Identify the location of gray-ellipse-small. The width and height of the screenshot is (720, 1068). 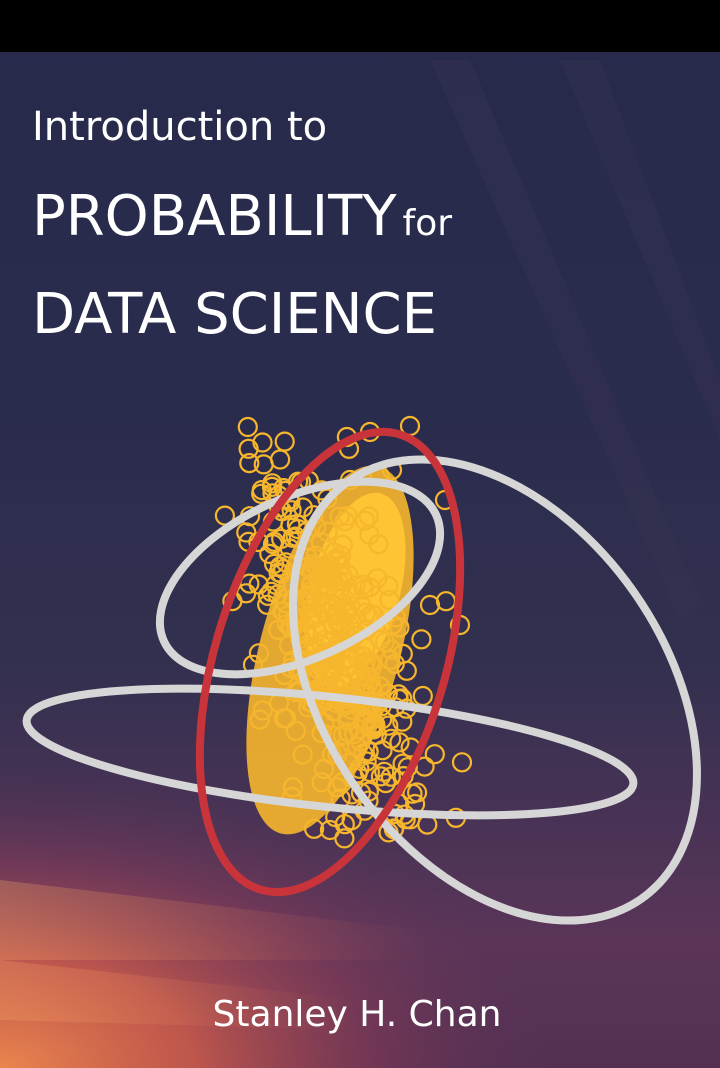
(300, 578).